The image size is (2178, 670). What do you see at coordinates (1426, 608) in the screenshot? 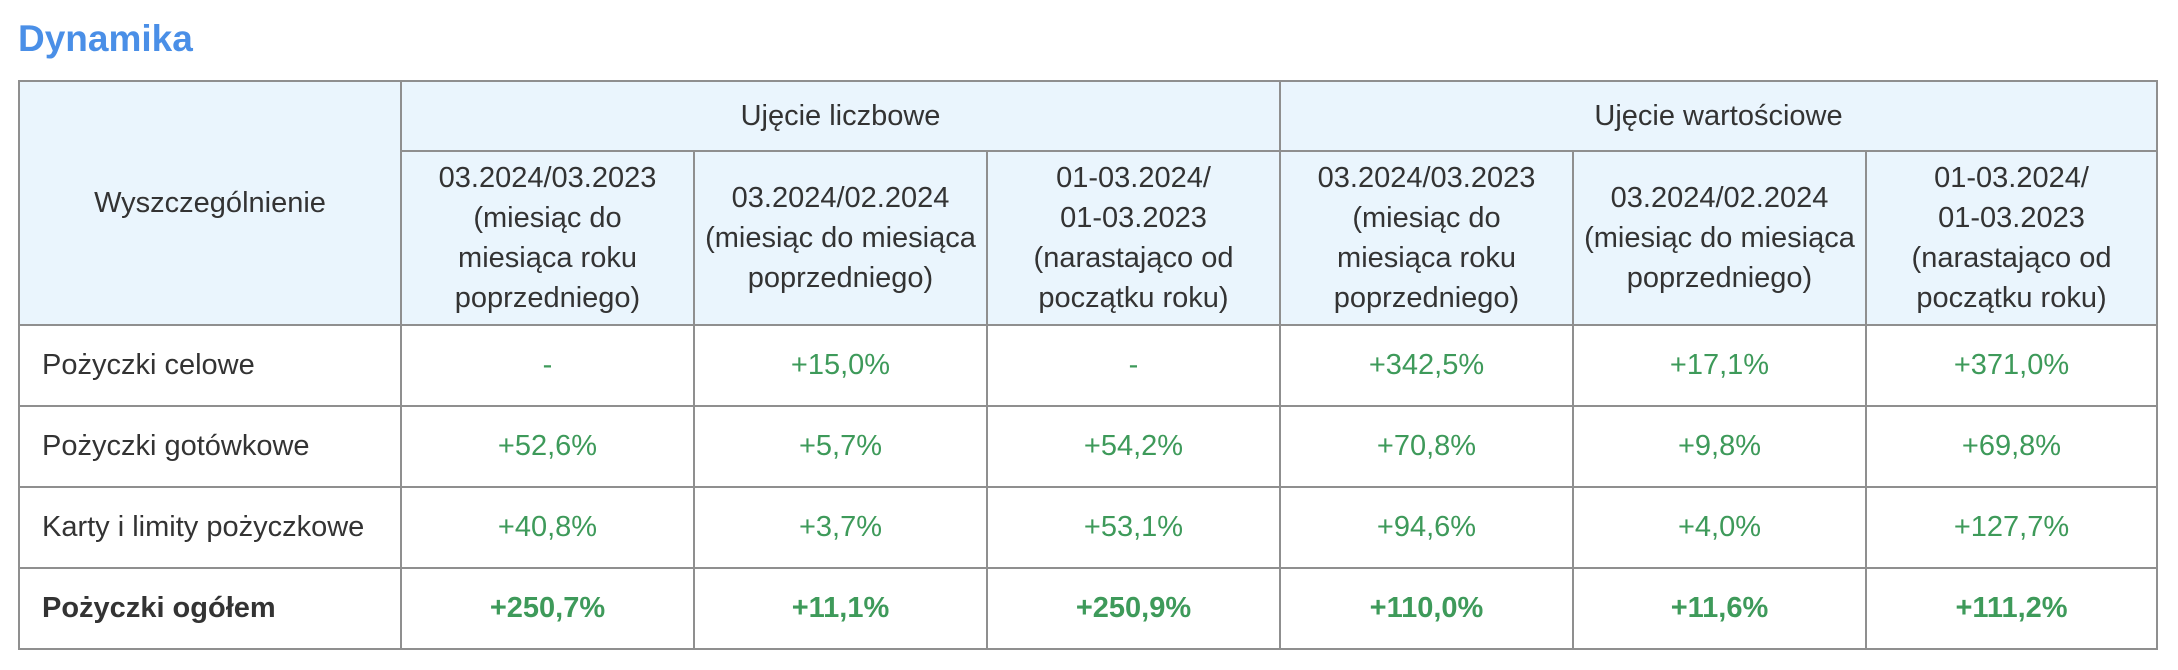
I see `value-cell: +110,0%` at bounding box center [1426, 608].